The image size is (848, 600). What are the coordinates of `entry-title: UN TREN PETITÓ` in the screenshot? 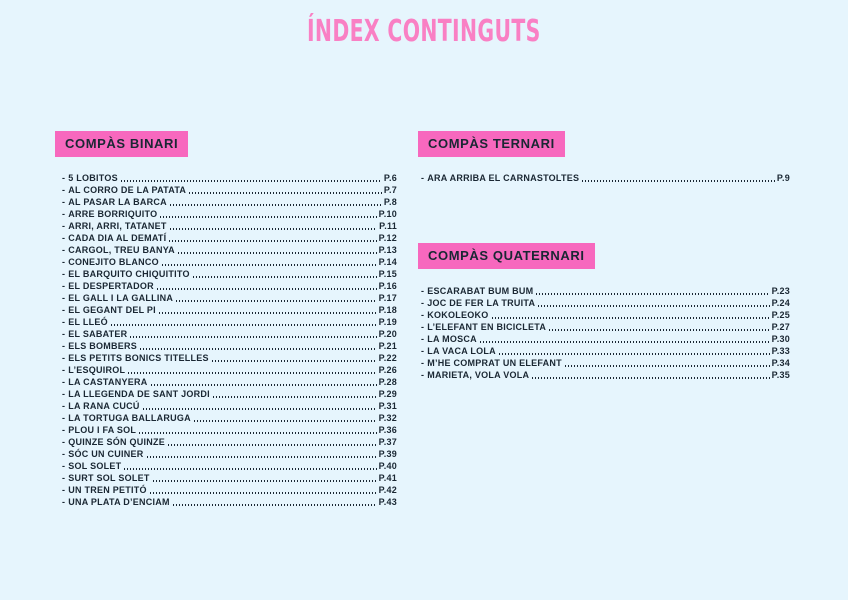 It's located at (107, 490).